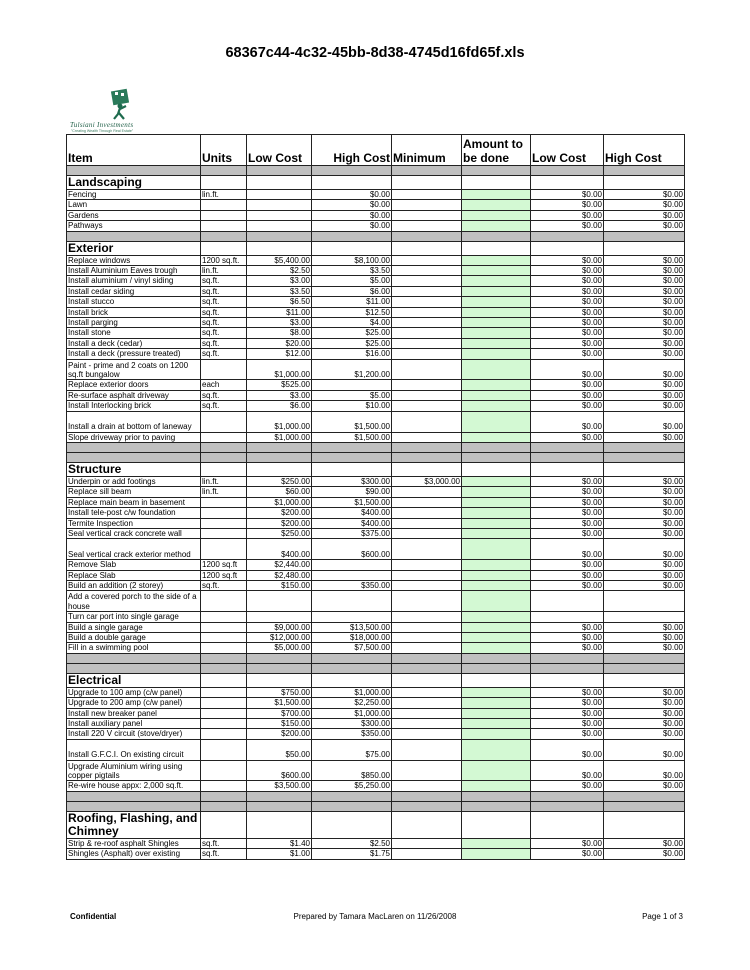 This screenshot has height=970, width=750. What do you see at coordinates (133, 421) in the screenshot?
I see `cell-item: Install a drain at bottom of laneway` at bounding box center [133, 421].